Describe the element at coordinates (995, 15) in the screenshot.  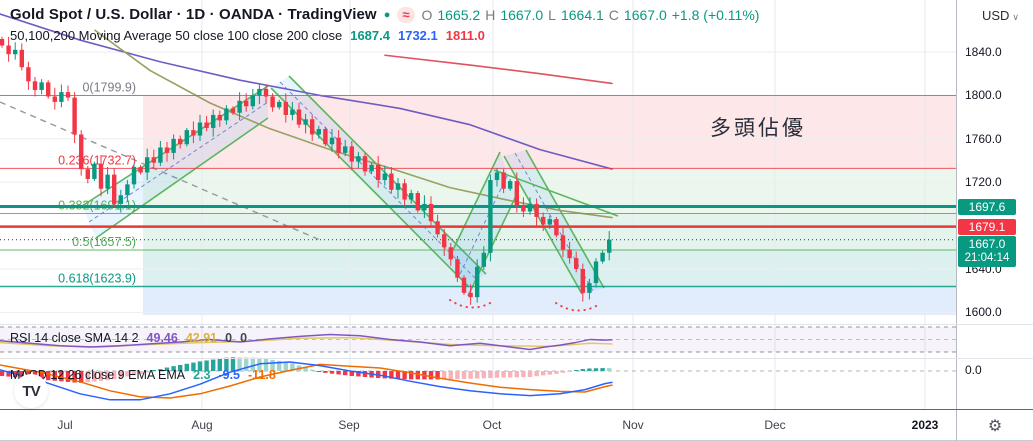
I see `currency-label: USD` at that location.